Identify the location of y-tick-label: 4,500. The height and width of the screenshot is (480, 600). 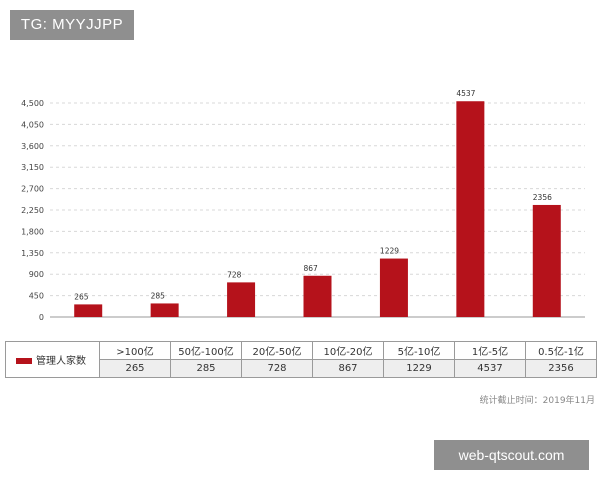
(32, 103).